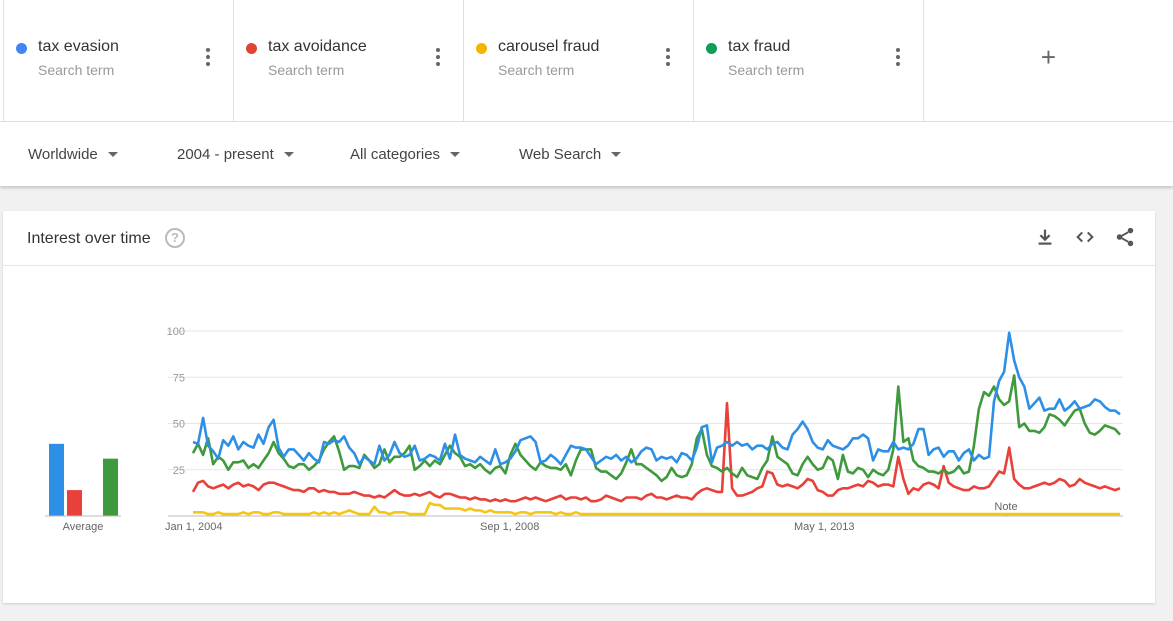 This screenshot has width=1173, height=621. What do you see at coordinates (560, 154) in the screenshot?
I see `search-type-filter-label: Web Search` at bounding box center [560, 154].